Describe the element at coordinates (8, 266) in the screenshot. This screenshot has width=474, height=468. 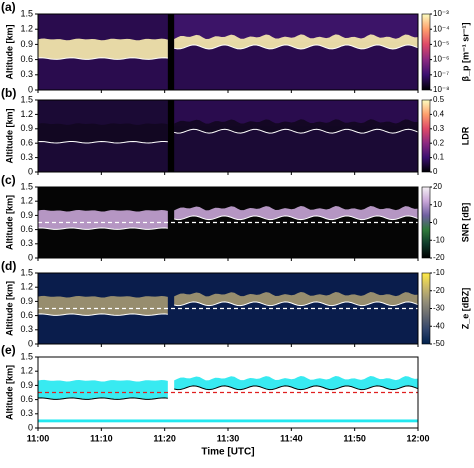
I see `panel-label: (d)` at that location.